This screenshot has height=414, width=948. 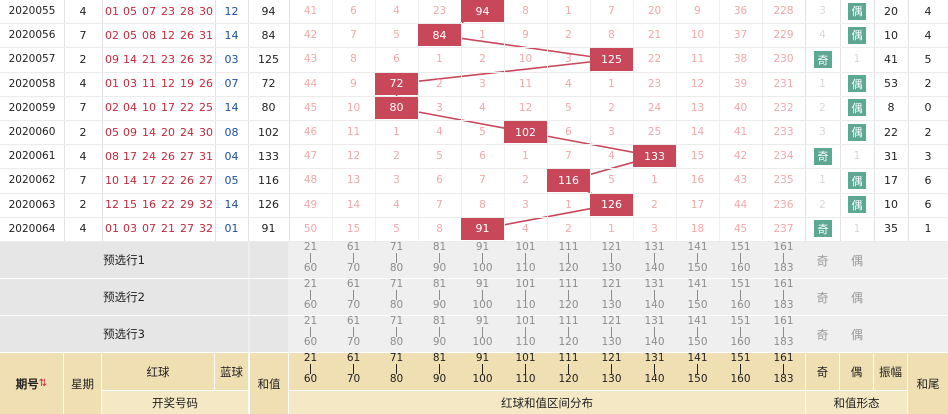 What do you see at coordinates (697, 156) in the screenshot?
I see `omission-count: 15` at bounding box center [697, 156].